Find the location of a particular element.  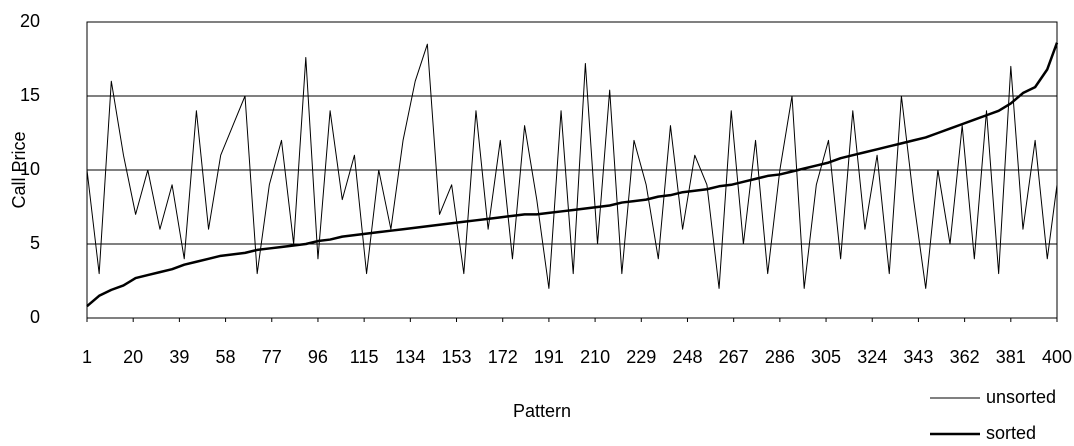

y-axis-label: Call Price is located at coordinates (19, 169).